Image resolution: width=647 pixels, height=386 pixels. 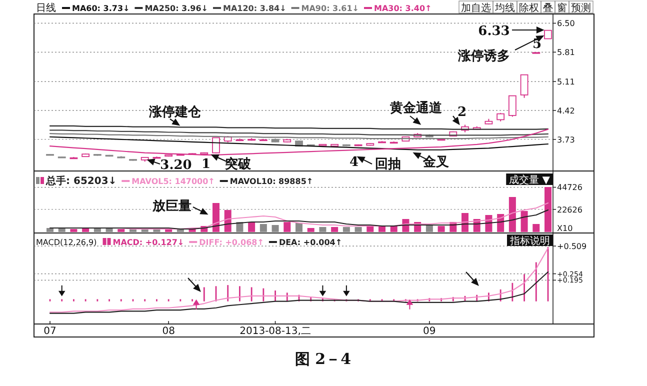 I want to click on y-tick-label: 5.11, so click(x=566, y=81).